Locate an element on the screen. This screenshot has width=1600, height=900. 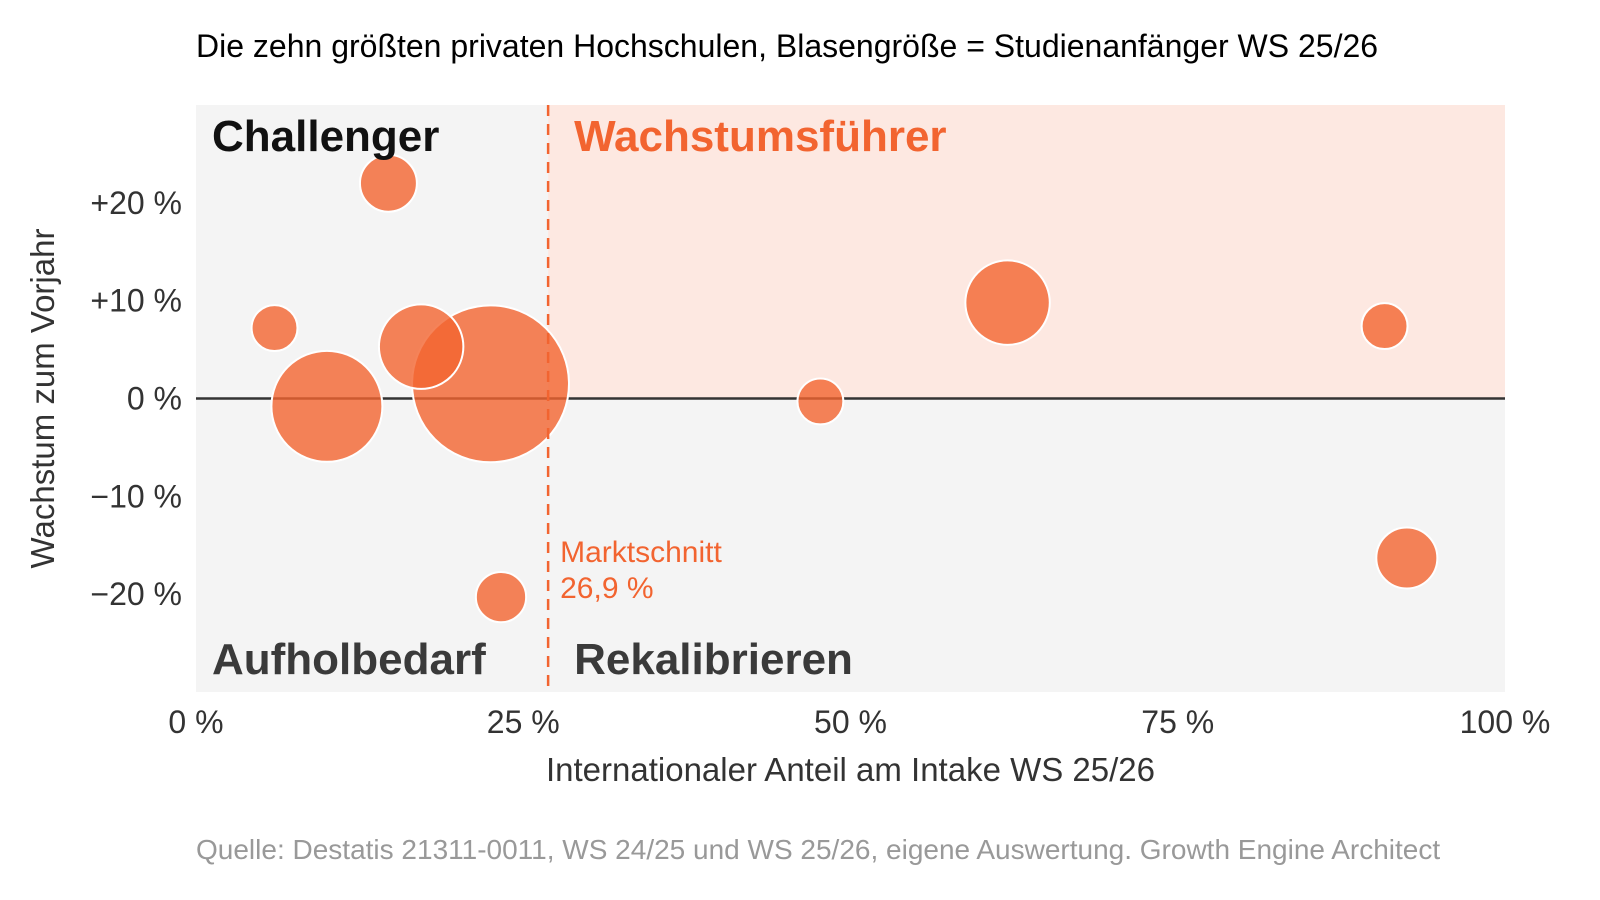
x-tick-label: 75 % is located at coordinates (1177, 722).